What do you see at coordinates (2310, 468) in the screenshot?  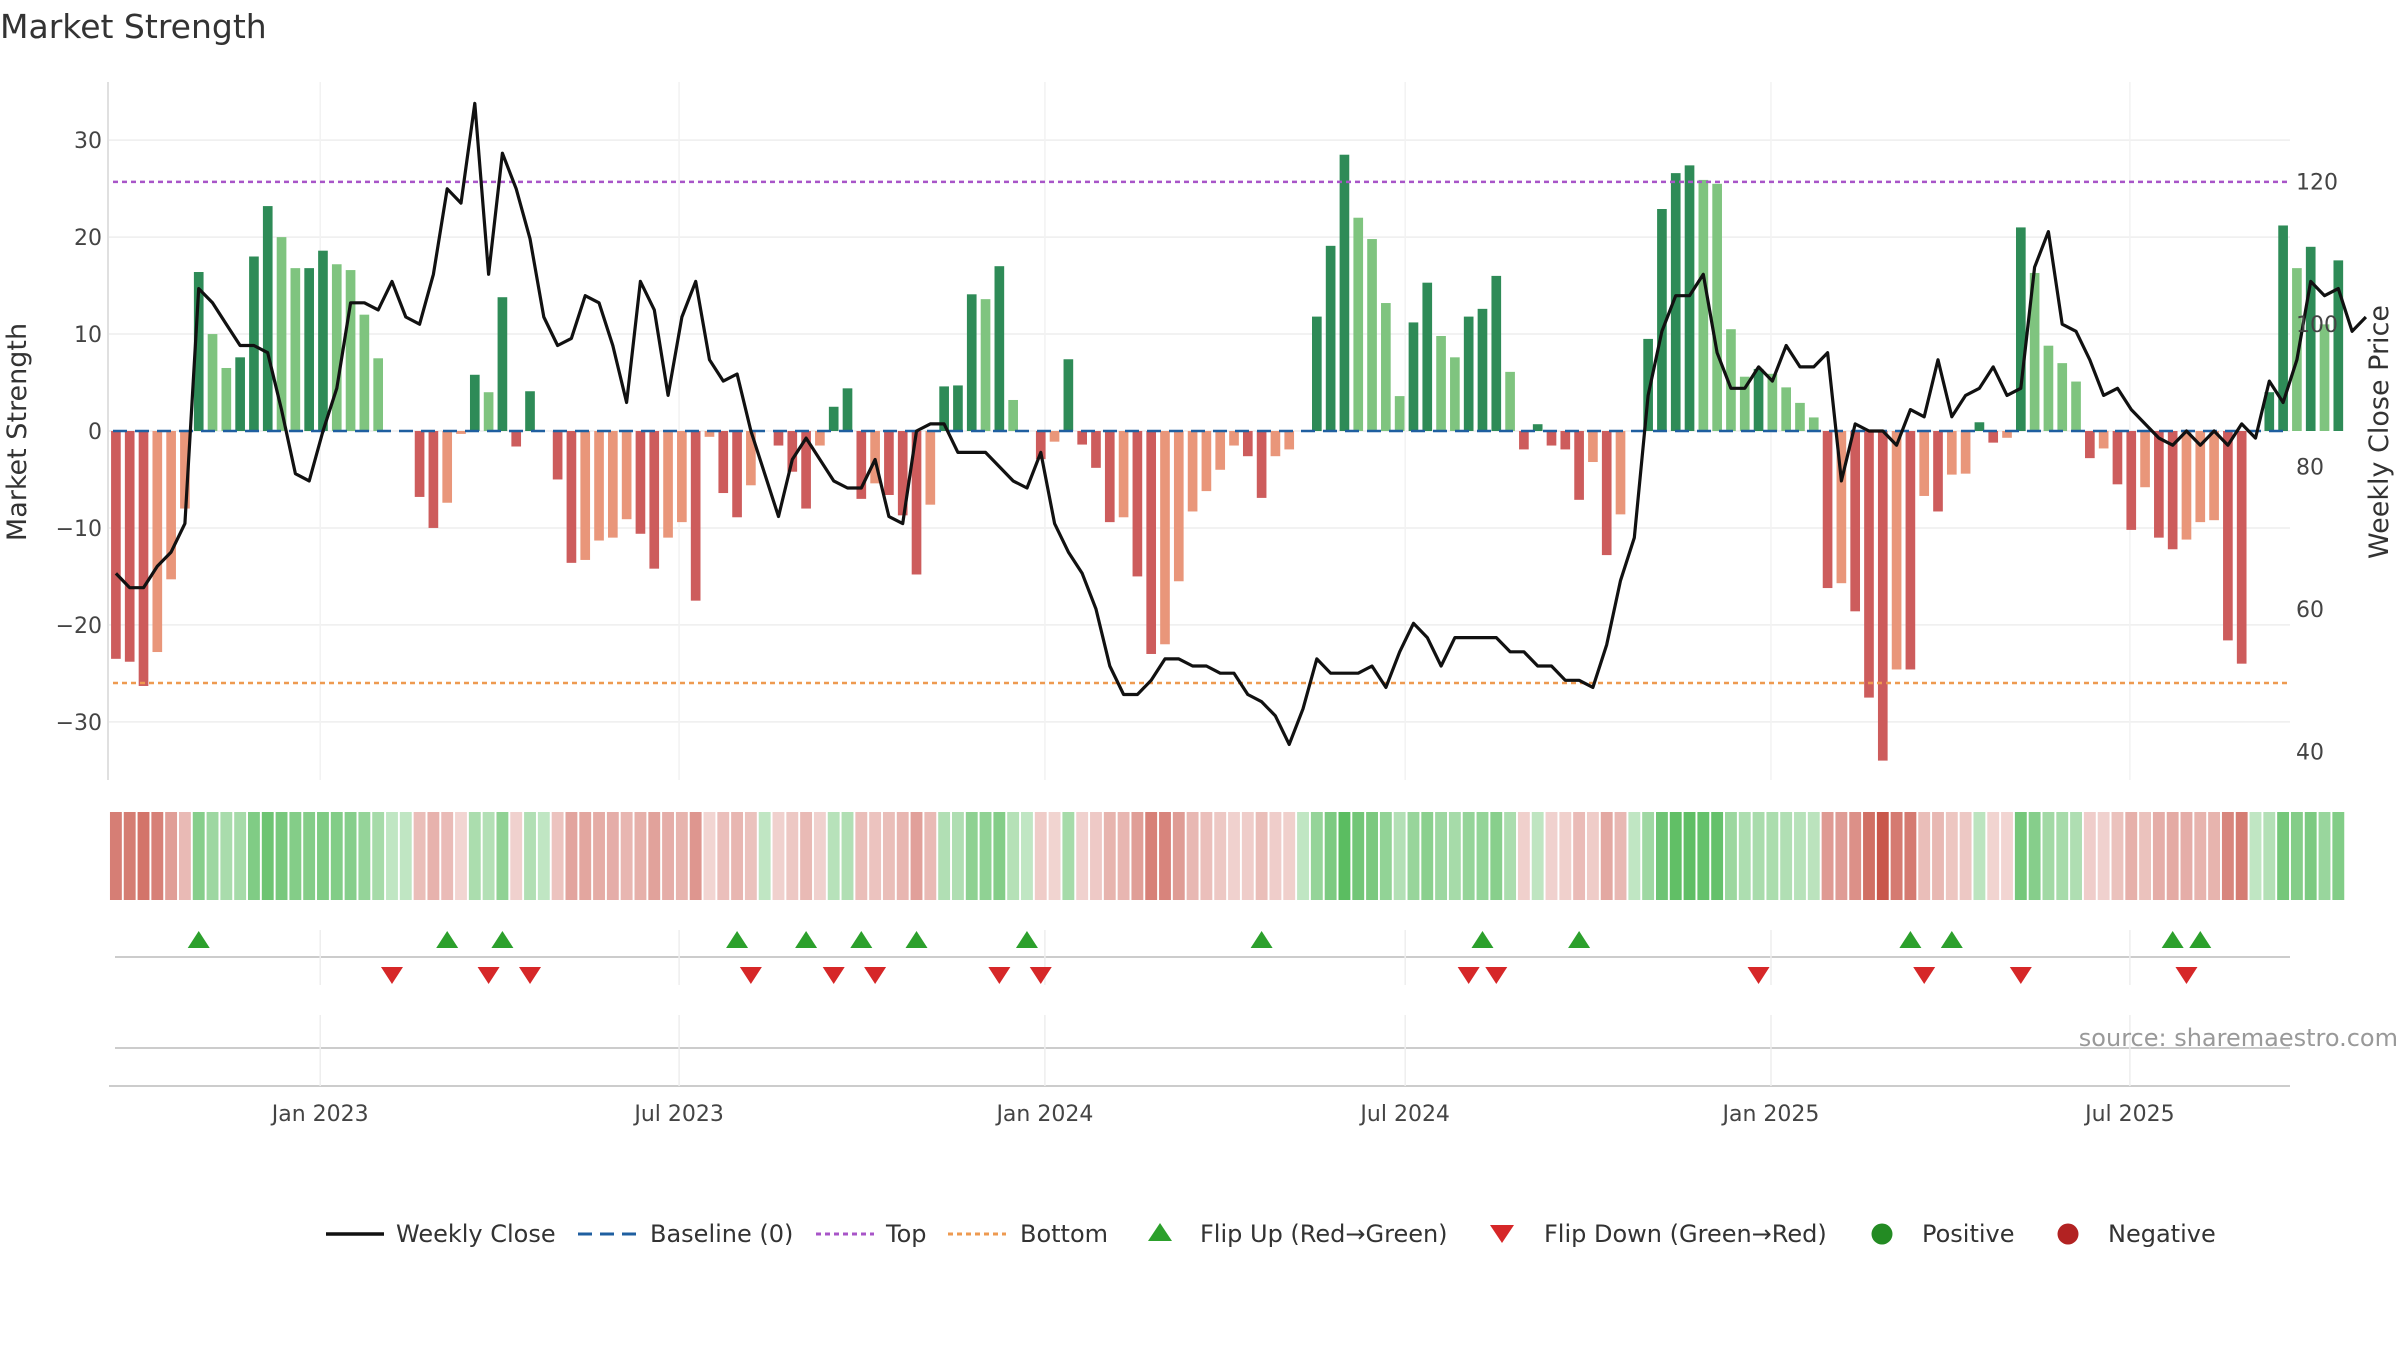 I see `y-right-tick: 80` at bounding box center [2310, 468].